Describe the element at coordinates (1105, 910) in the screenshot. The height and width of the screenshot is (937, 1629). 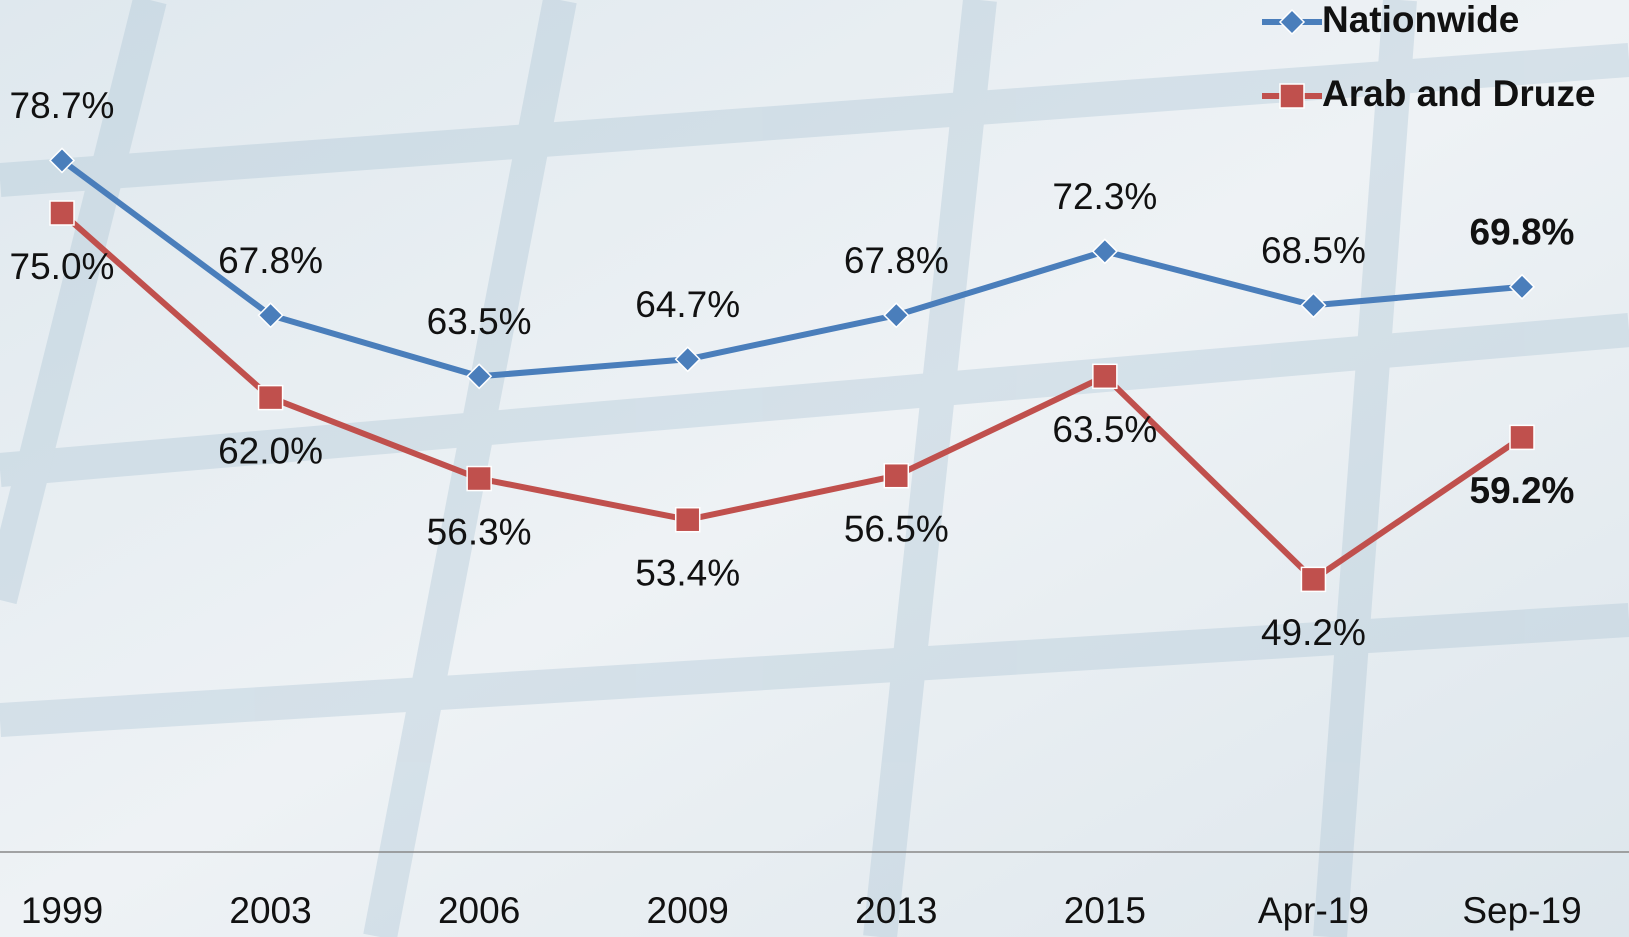
I see `x-tick-label: 2015` at that location.